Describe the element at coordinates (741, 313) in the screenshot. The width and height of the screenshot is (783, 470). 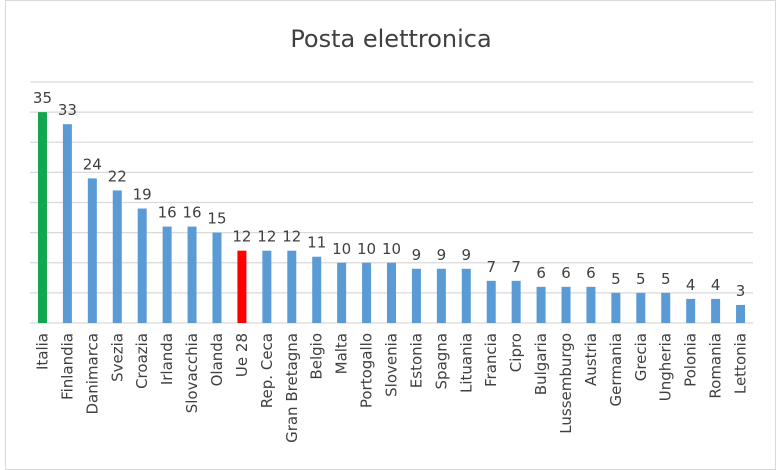
I see `bar-lettonia` at that location.